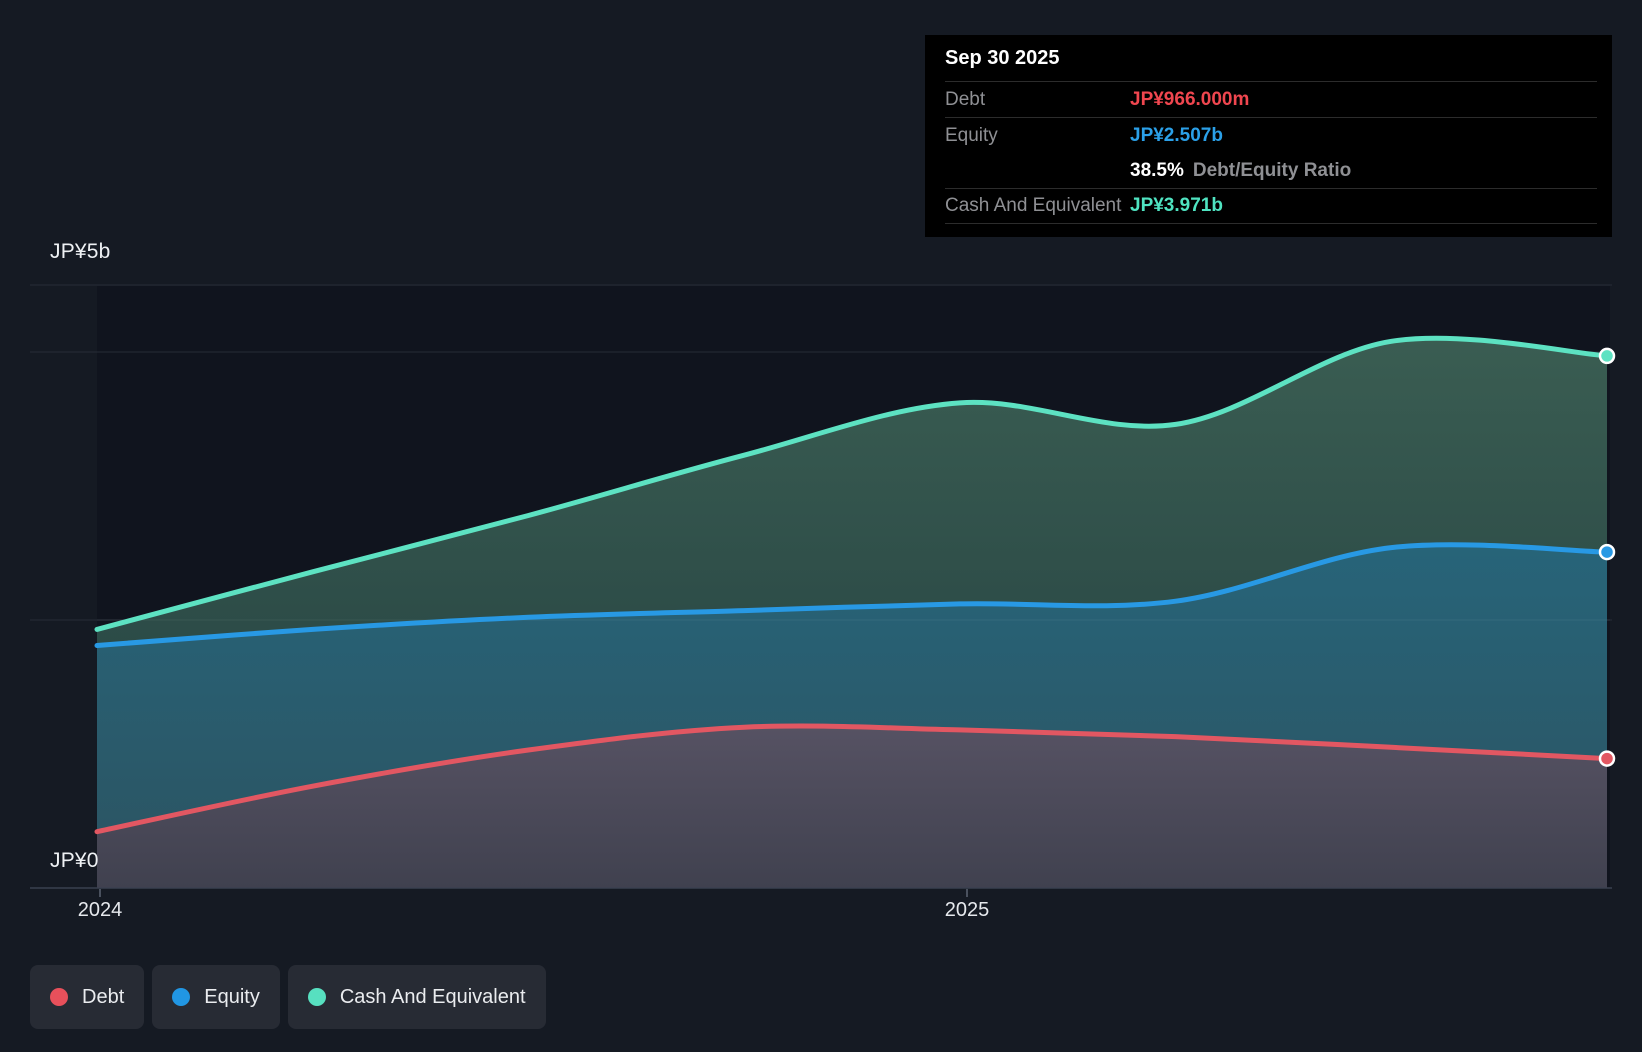  What do you see at coordinates (1271, 206) in the screenshot?
I see `tooltip-cash-row: Cash And Equivalent JP¥3.971b` at bounding box center [1271, 206].